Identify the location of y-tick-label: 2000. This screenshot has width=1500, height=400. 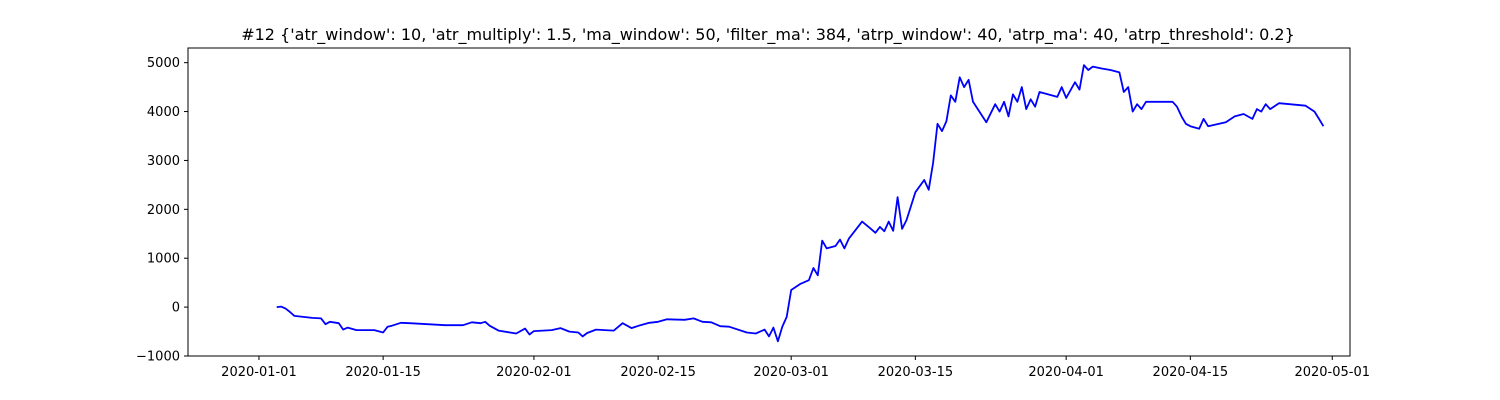
(163, 210).